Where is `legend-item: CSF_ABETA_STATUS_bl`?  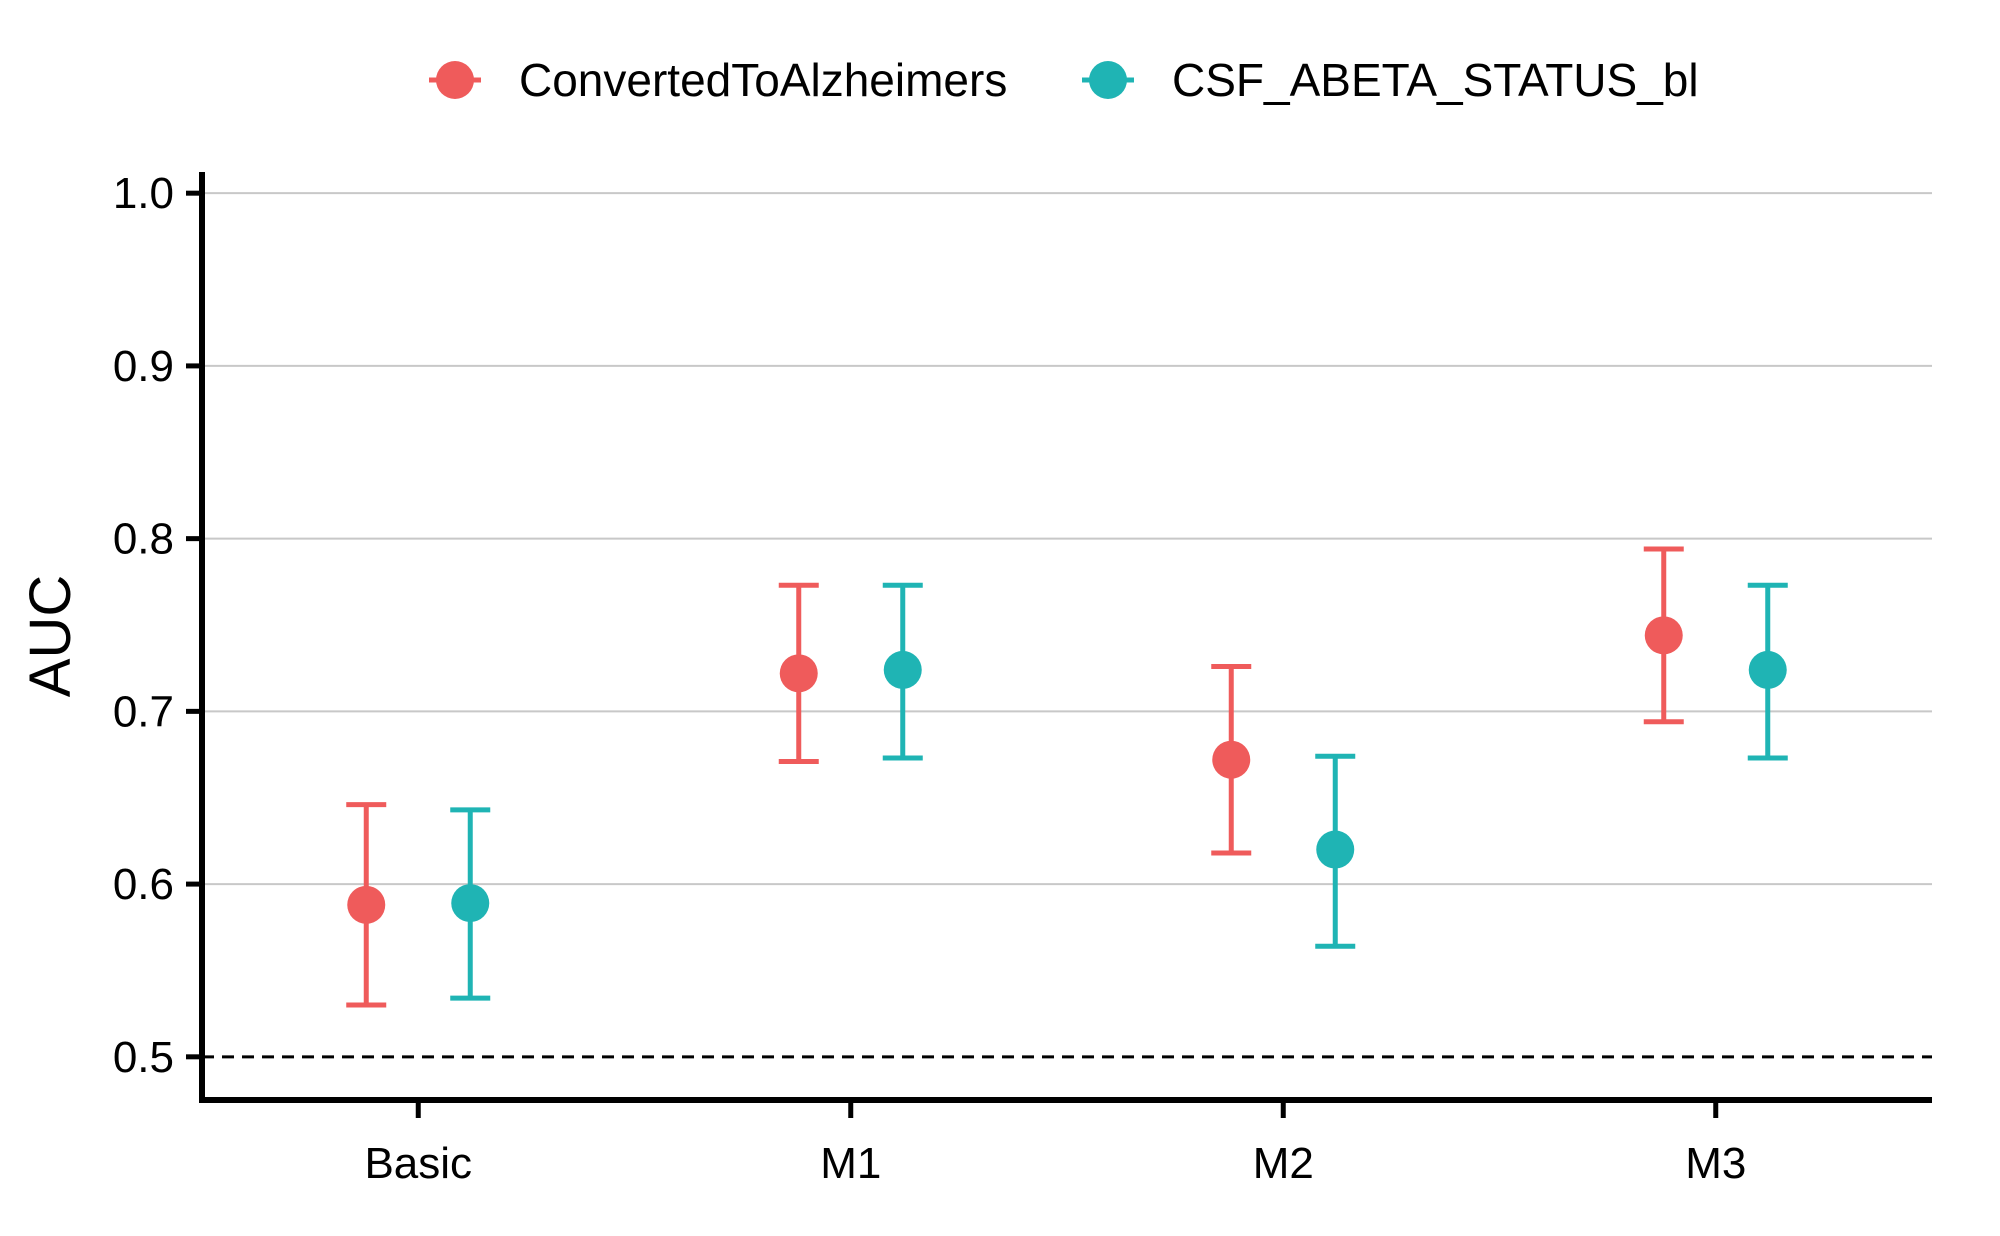 legend-item: CSF_ABETA_STATUS_bl is located at coordinates (1390, 80).